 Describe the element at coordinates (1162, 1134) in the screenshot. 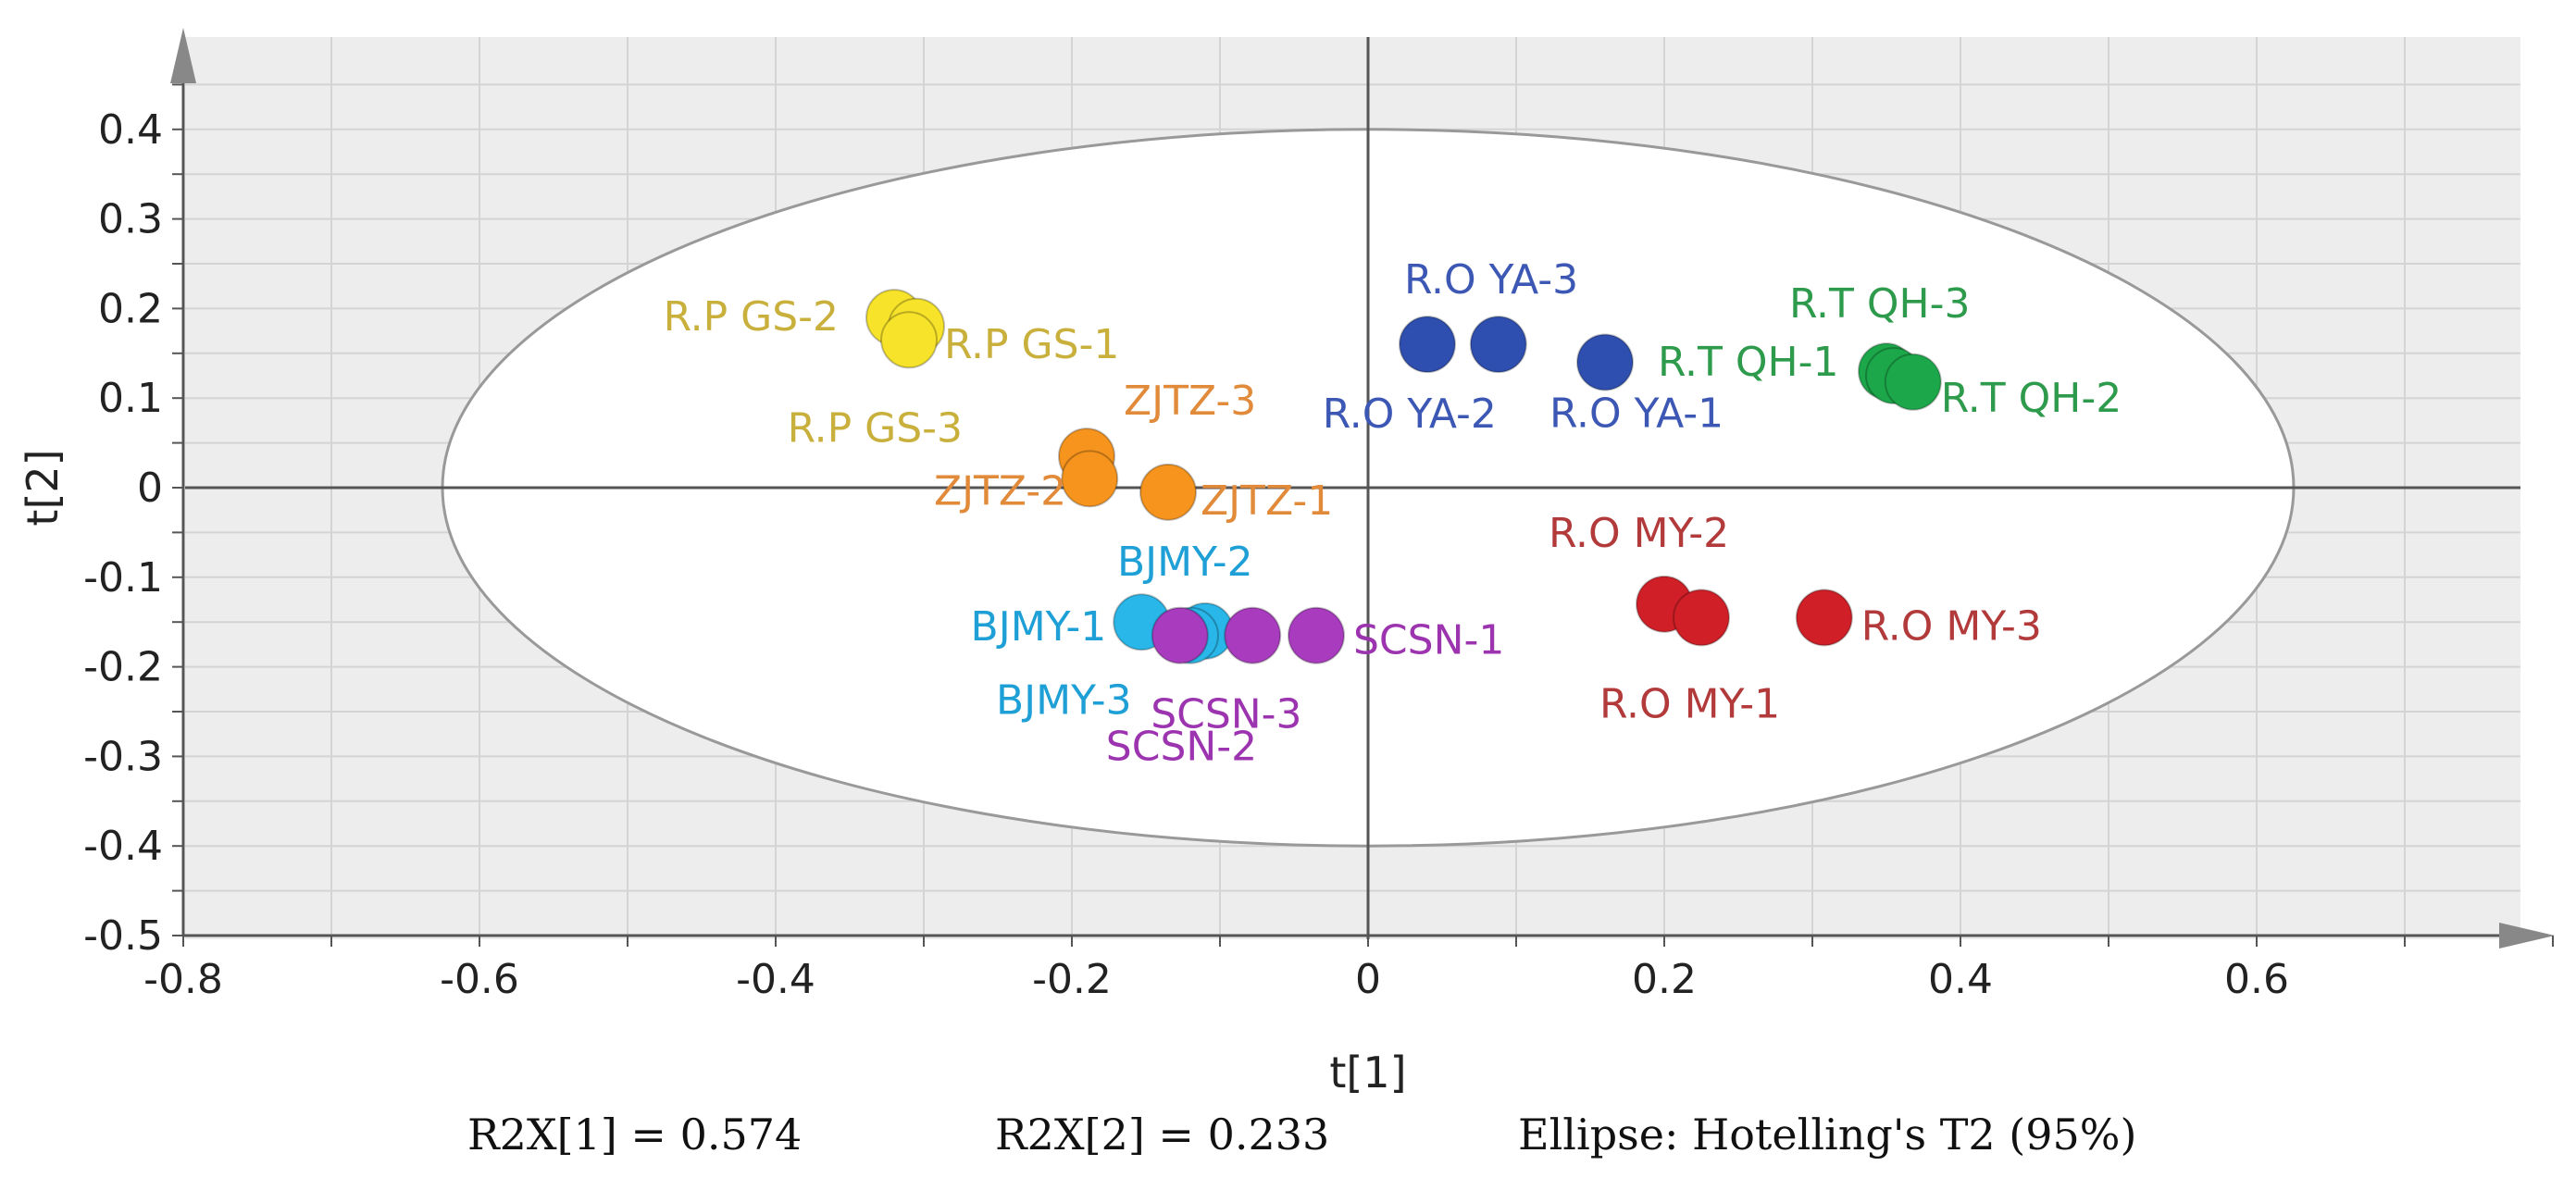

I see `r2x2-annotation: R2X[2] = 0.233` at that location.